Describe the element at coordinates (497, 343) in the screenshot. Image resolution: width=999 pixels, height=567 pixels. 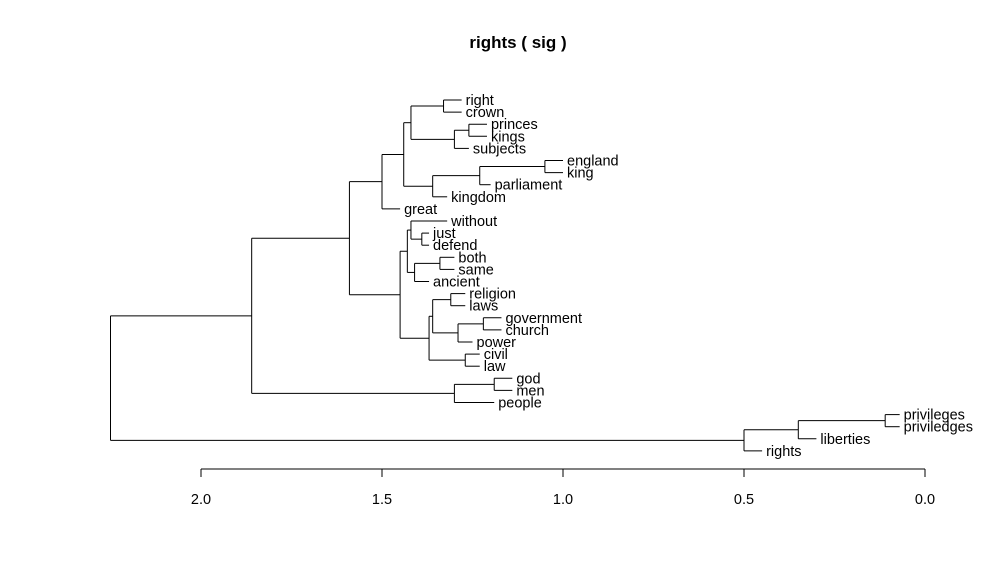
I see `leaf-label: power` at that location.